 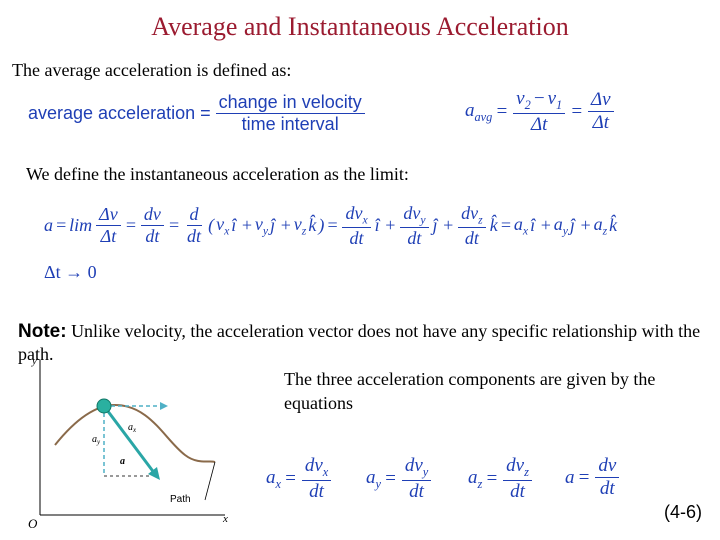 I want to click on a-label: a, so click(x=122, y=461).